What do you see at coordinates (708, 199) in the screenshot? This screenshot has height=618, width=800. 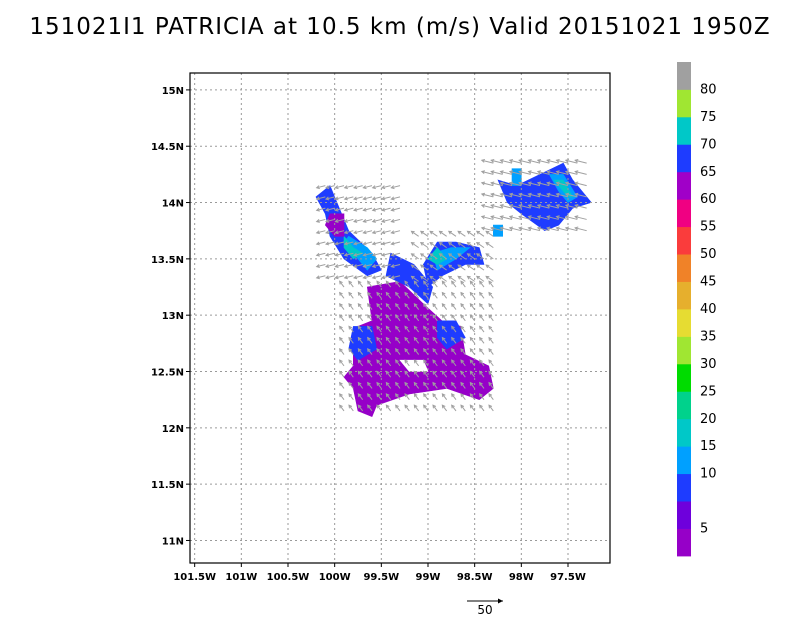 I see `colorbar-label: 60` at bounding box center [708, 199].